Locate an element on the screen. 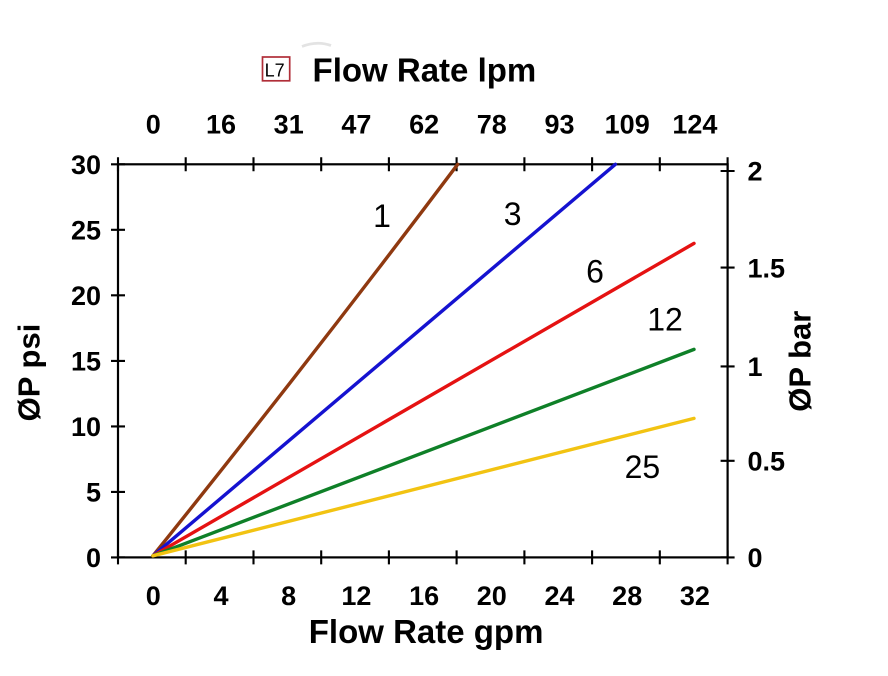 This screenshot has height=676, width=888. svg-text: 2 is located at coordinates (755, 172).